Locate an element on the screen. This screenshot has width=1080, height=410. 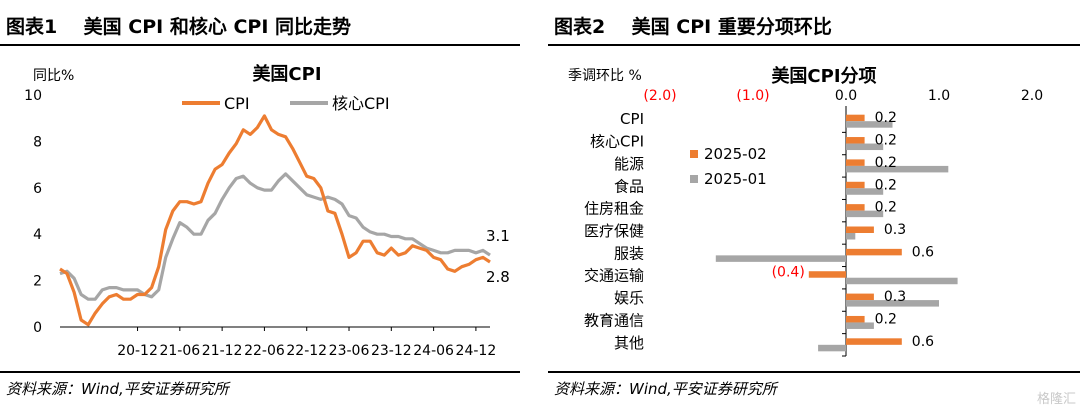
bar-data-label: (0.4) is located at coordinates (788, 273).